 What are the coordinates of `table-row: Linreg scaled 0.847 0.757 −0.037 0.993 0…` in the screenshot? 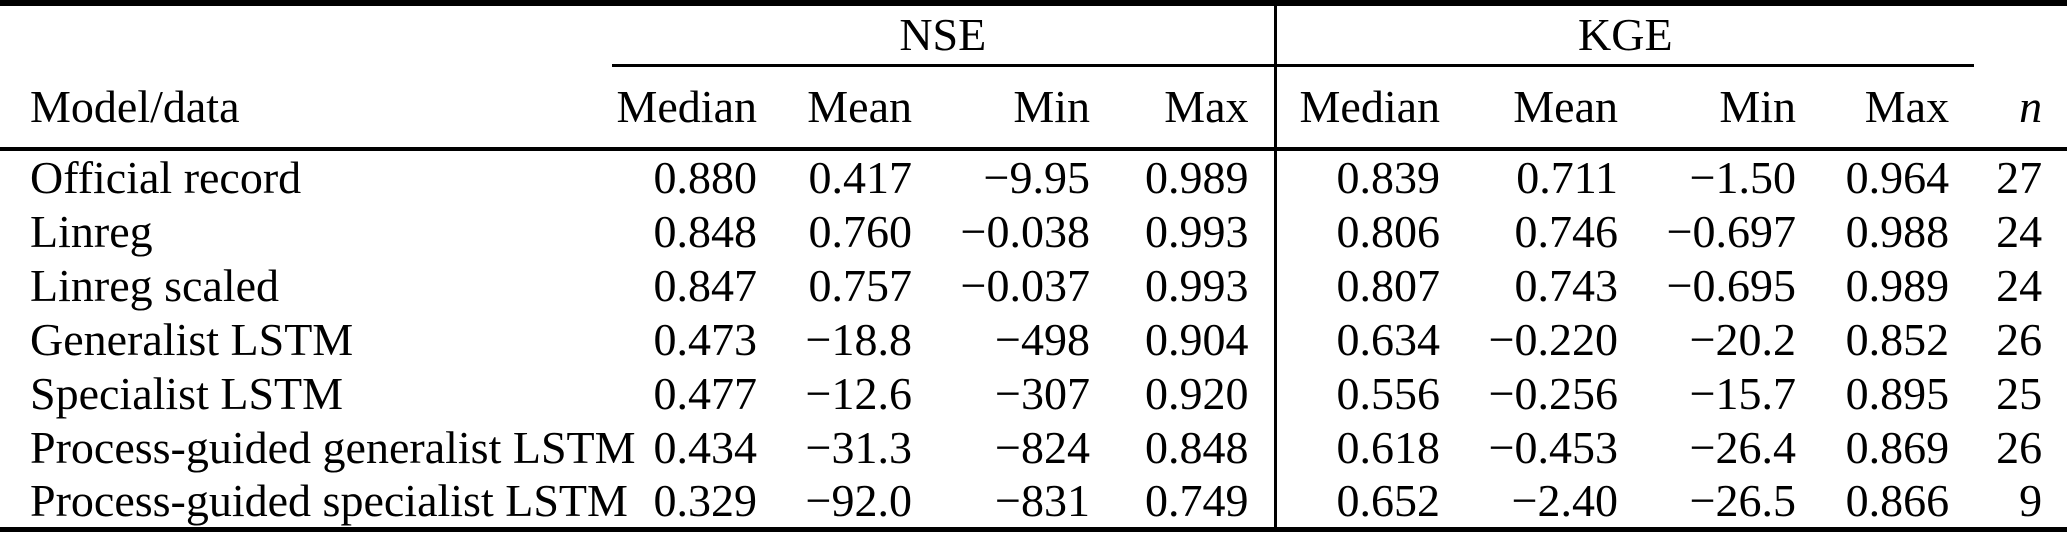 It's located at (1033, 285).